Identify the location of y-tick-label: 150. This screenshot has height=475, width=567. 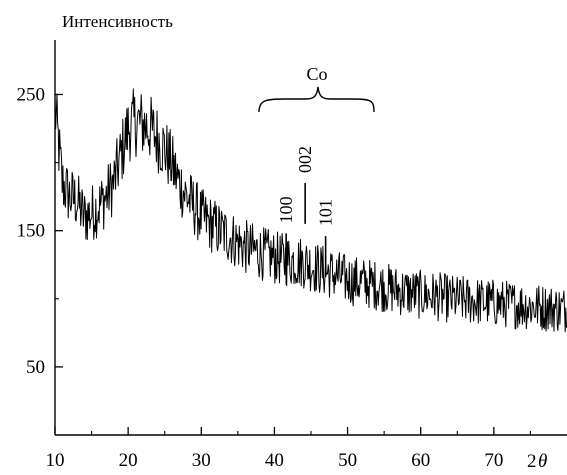
(31, 231).